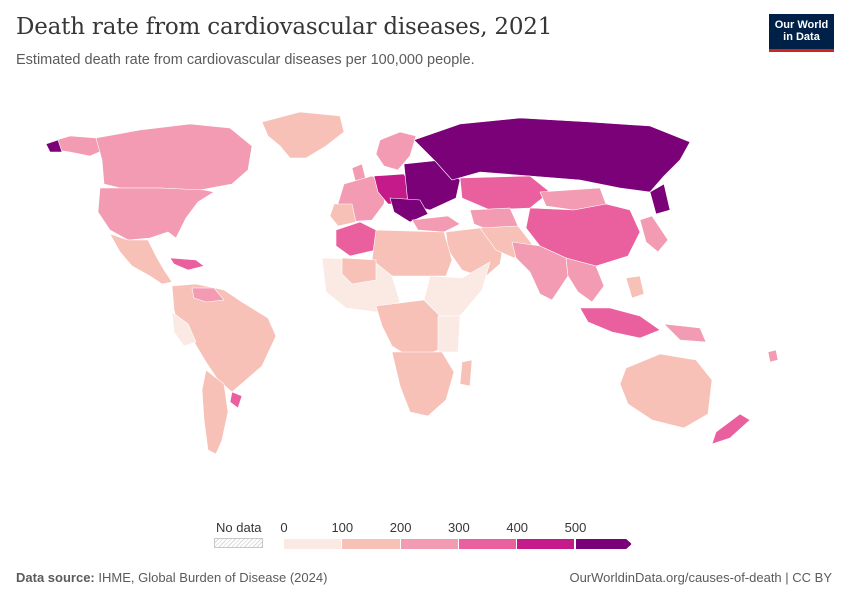 This screenshot has width=850, height=600. I want to click on region-mainland-se-asia, so click(585, 280).